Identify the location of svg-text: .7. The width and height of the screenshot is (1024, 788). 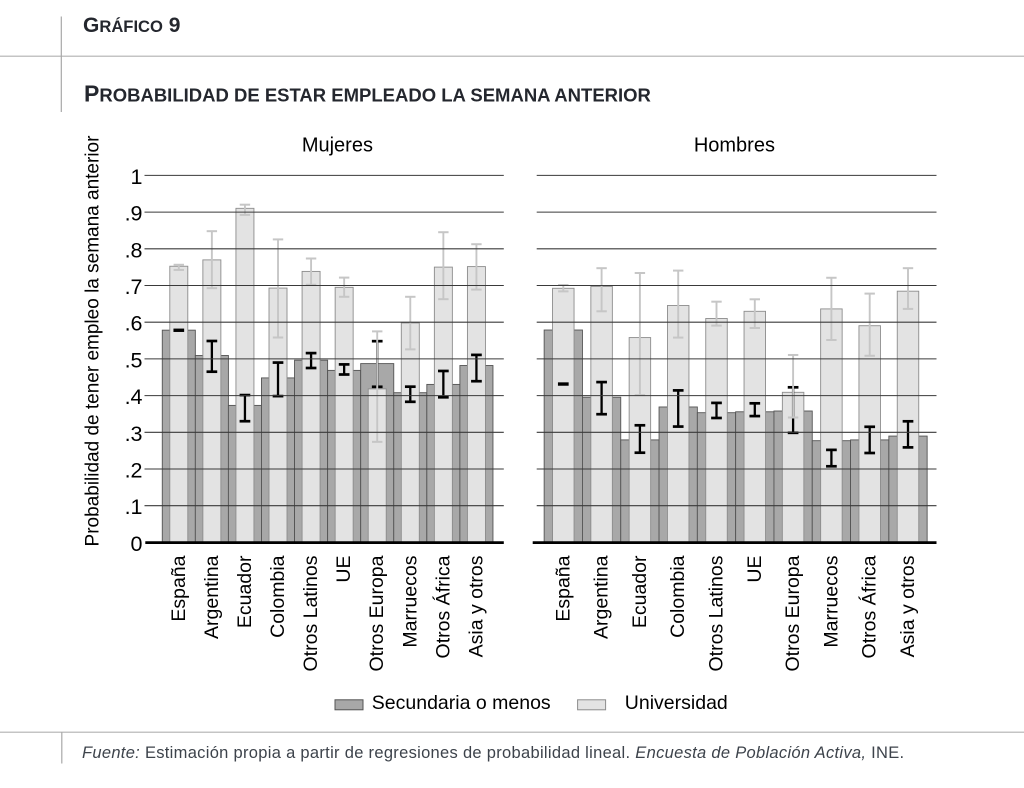
(134, 287).